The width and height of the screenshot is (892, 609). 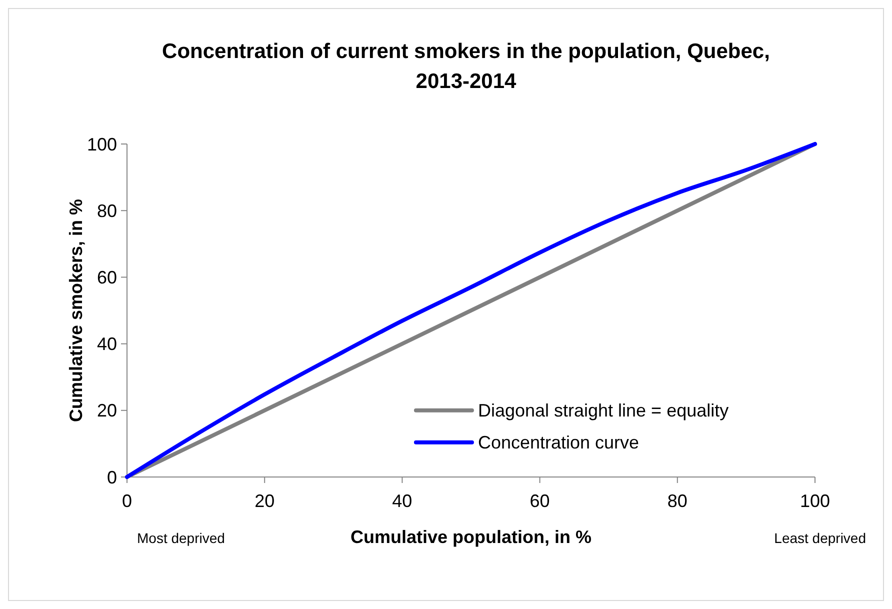 I want to click on y-tick-label: 40, so click(x=106, y=344).